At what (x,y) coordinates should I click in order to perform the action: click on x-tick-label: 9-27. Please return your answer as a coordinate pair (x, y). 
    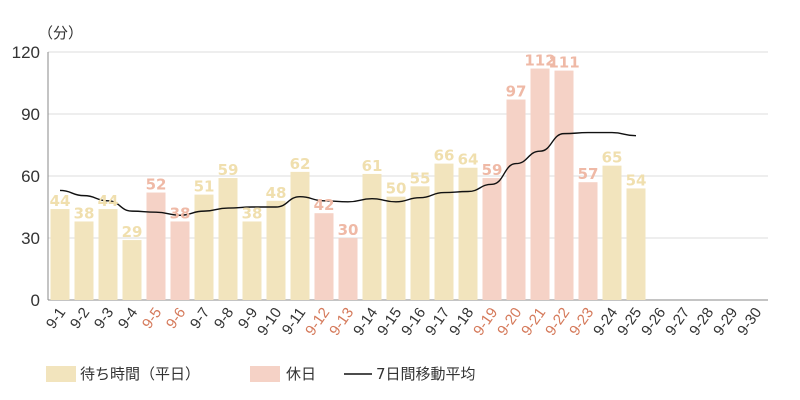
    Looking at the image, I should click on (677, 322).